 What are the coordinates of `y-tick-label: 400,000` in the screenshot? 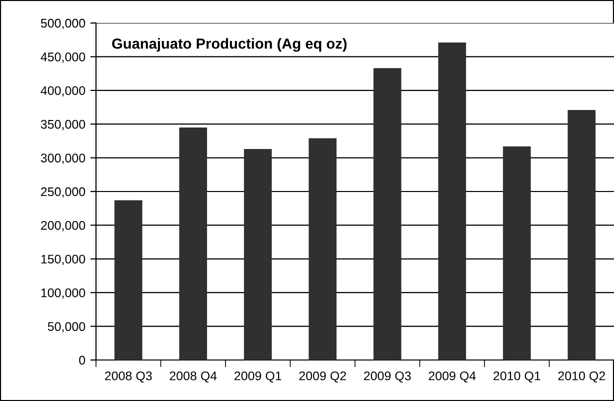 It's located at (63, 91).